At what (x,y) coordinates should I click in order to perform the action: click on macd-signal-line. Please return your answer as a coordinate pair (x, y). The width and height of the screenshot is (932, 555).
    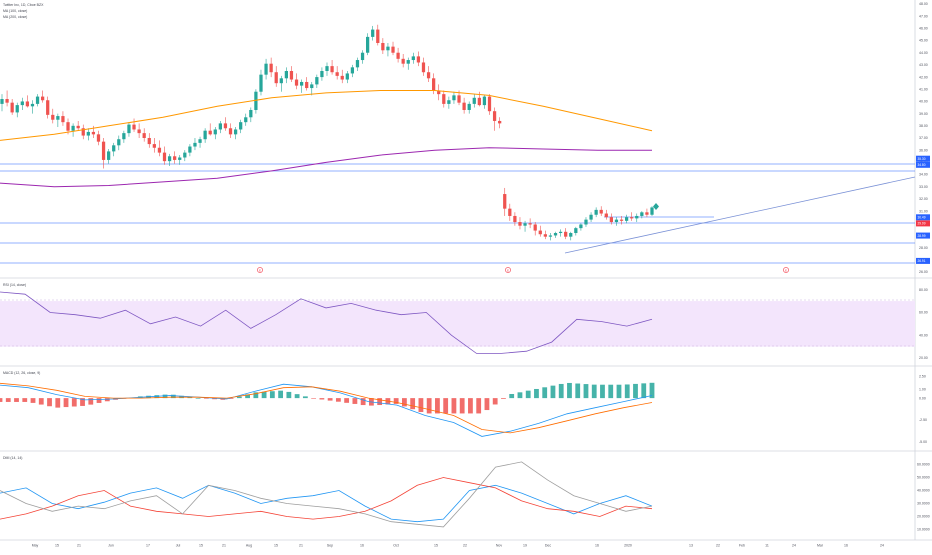
    Looking at the image, I should click on (326, 408).